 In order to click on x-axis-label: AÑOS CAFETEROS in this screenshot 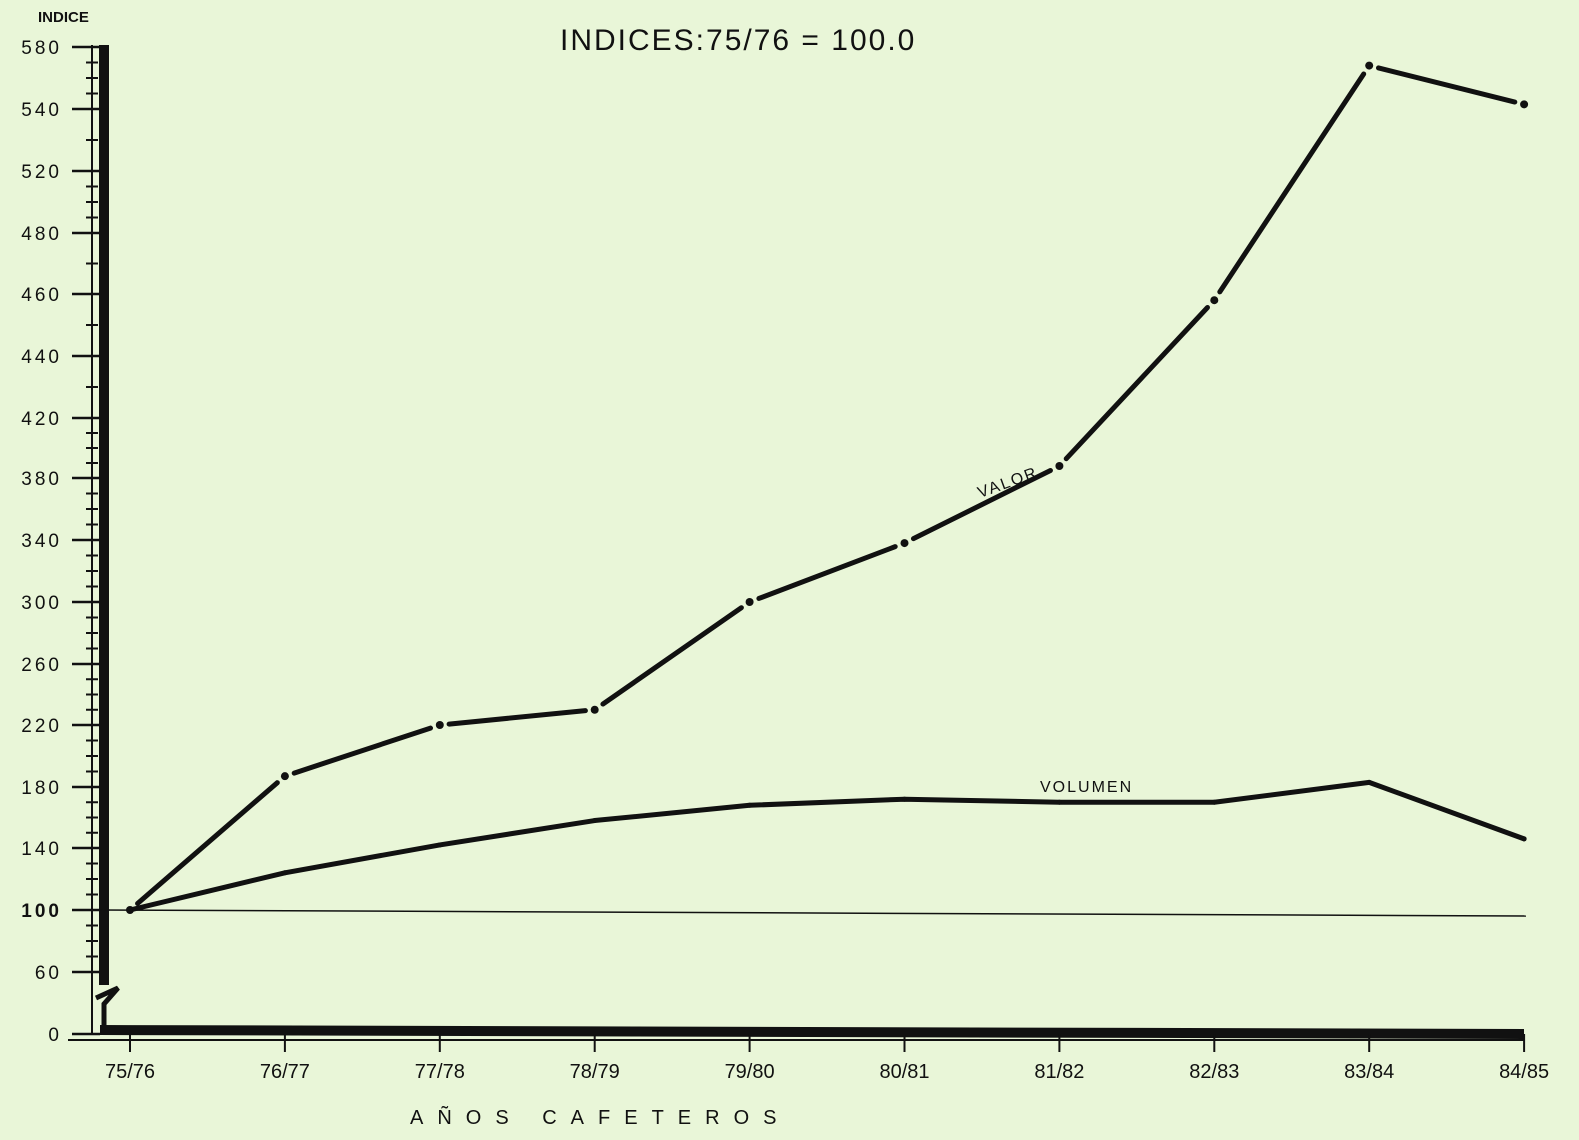, I will do `click(600, 1117)`.